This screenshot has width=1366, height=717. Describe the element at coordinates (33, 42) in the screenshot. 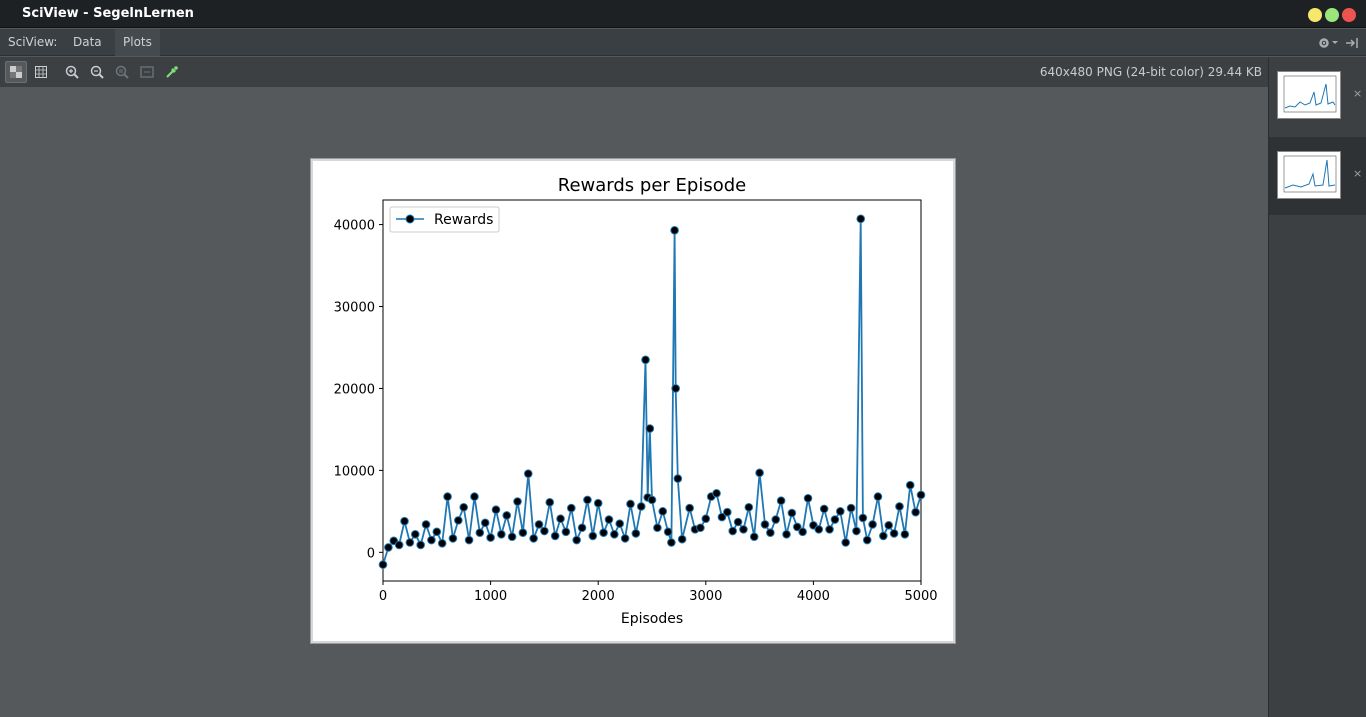

I see `menu-sciview: SciView:` at that location.